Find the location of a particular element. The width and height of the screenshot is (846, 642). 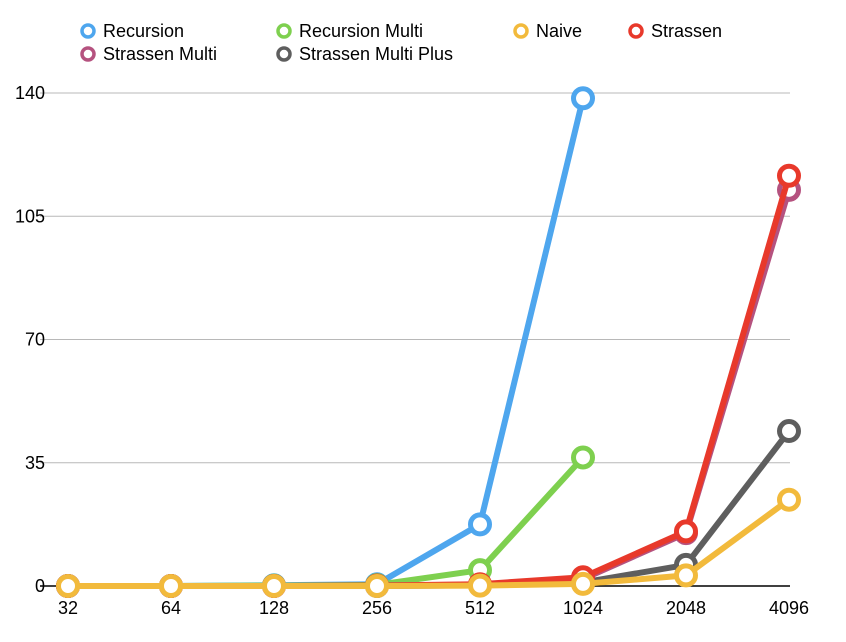

series-line-naive is located at coordinates (428, 542).